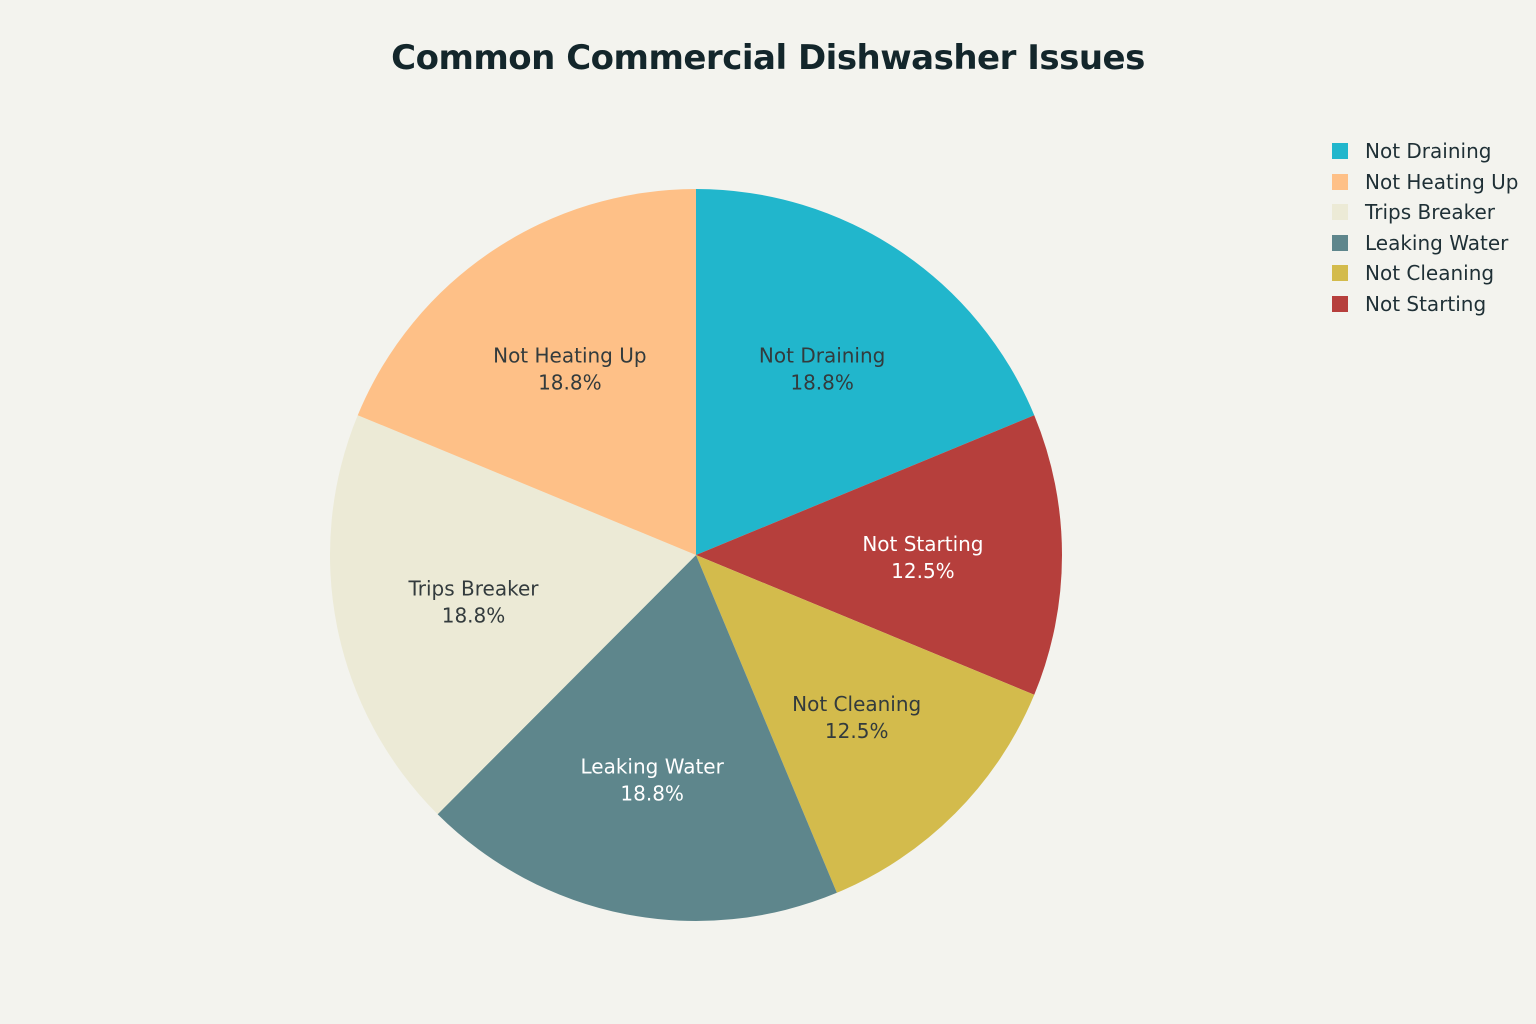  Describe the element at coordinates (922, 544) in the screenshot. I see `slice-label: Not Starting` at that location.